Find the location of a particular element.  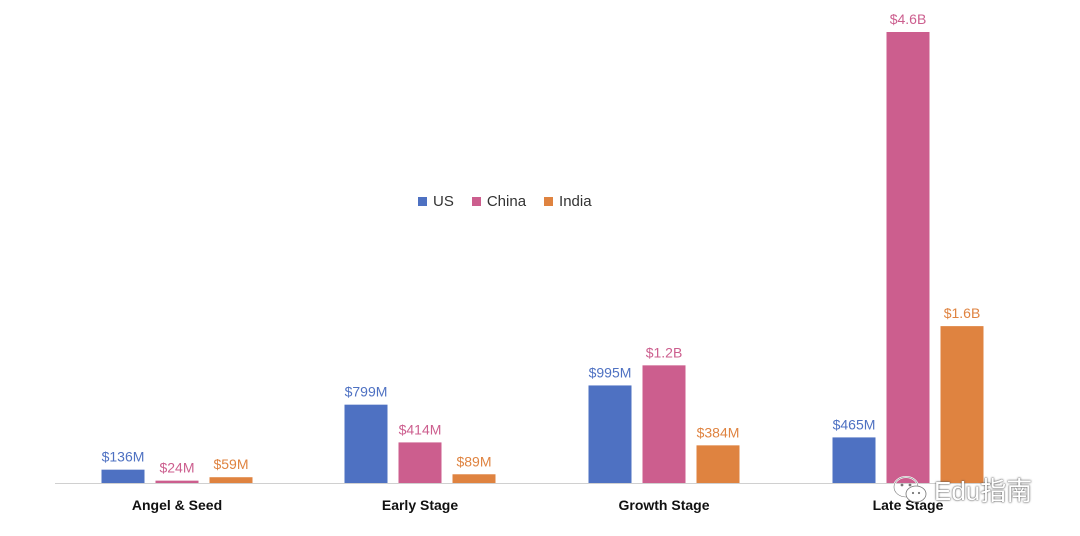

legend-item-india: India is located at coordinates (568, 201).